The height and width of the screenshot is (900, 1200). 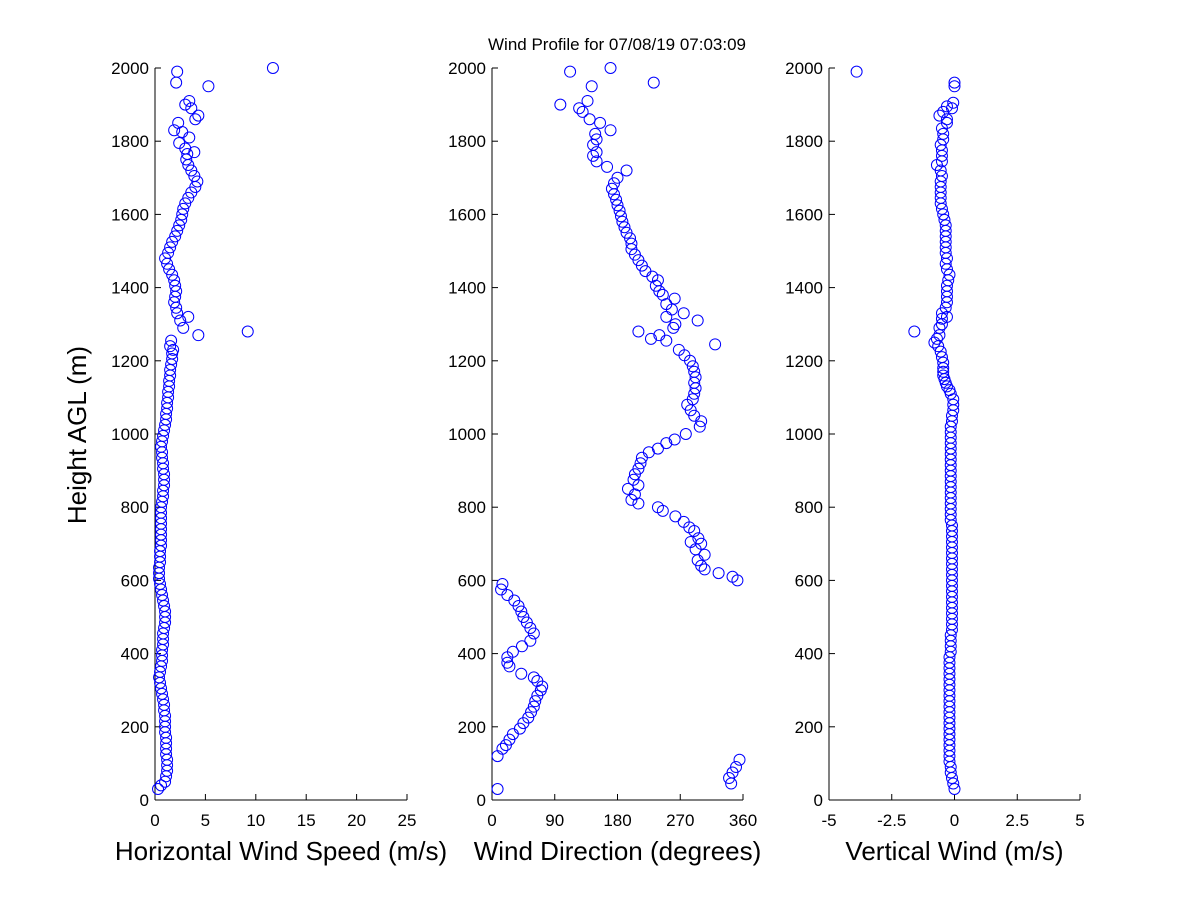 What do you see at coordinates (618, 851) in the screenshot?
I see `x-axis-label: Wind Direction (degrees)` at bounding box center [618, 851].